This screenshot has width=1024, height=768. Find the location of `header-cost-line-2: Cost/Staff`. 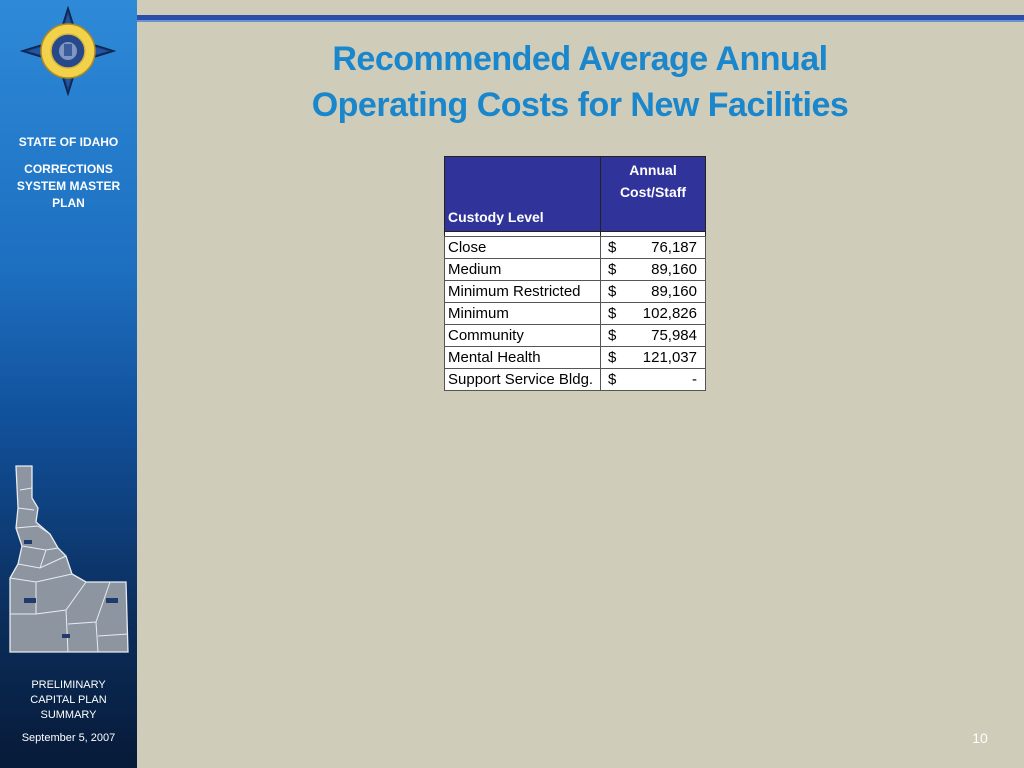

header-cost-line-2: Cost/Staff is located at coordinates (653, 192).